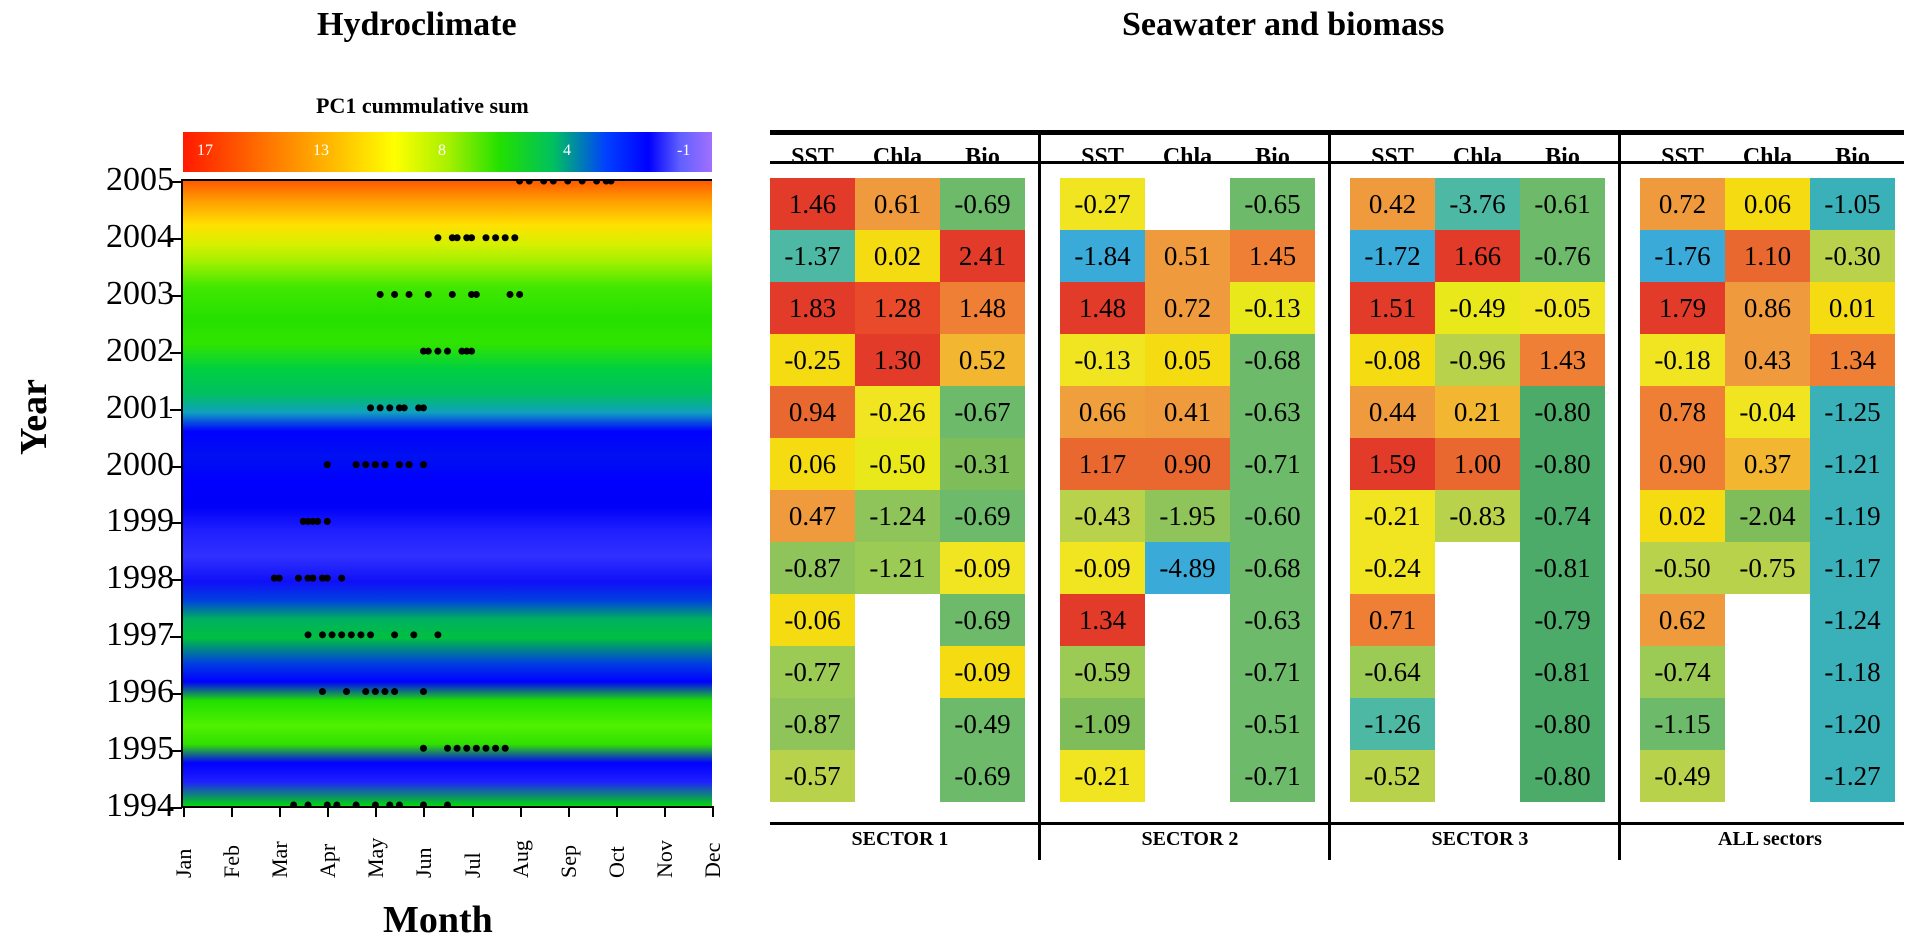 This screenshot has width=1914, height=942. I want to click on table-cell: 0.62, so click(1682, 620).